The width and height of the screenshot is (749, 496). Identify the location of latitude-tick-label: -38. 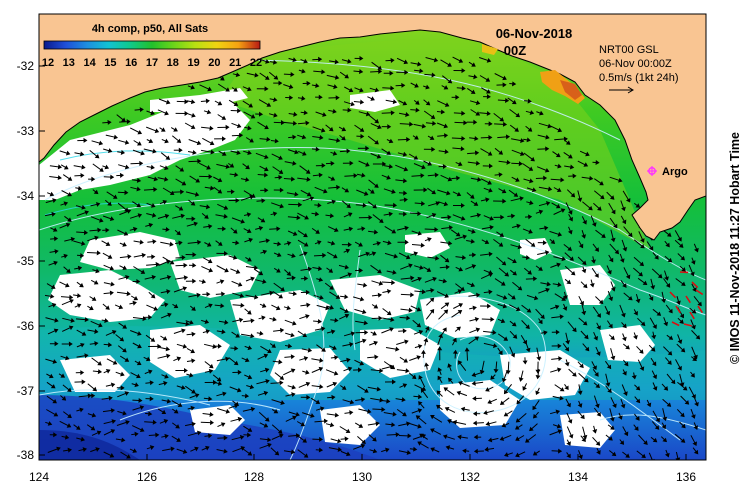
(26, 455).